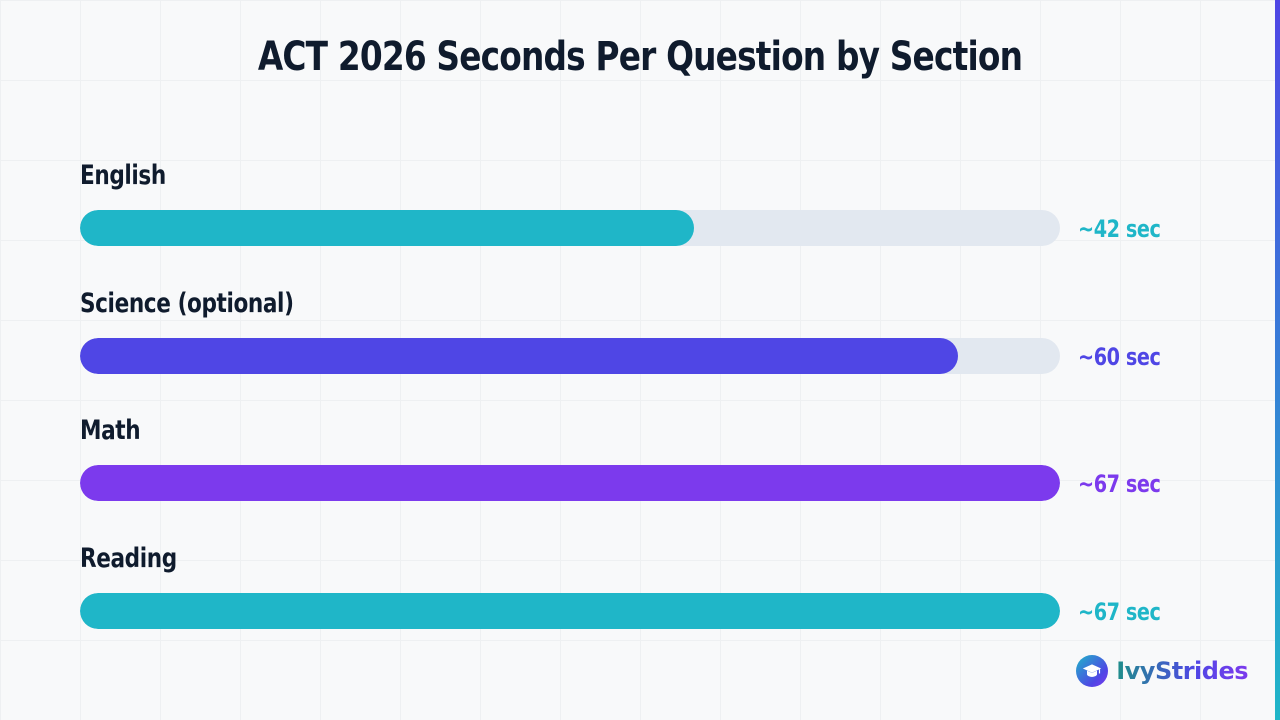 The image size is (1280, 720). What do you see at coordinates (1092, 671) in the screenshot?
I see `graduation-cap-icon` at bounding box center [1092, 671].